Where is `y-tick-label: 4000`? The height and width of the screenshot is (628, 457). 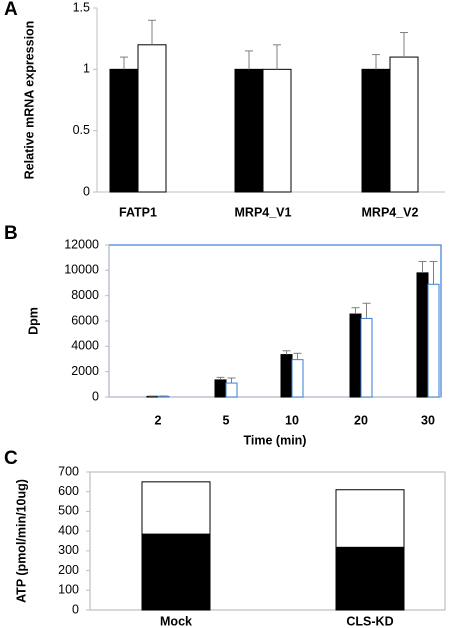 y-tick-label: 4000 is located at coordinates (85, 346).